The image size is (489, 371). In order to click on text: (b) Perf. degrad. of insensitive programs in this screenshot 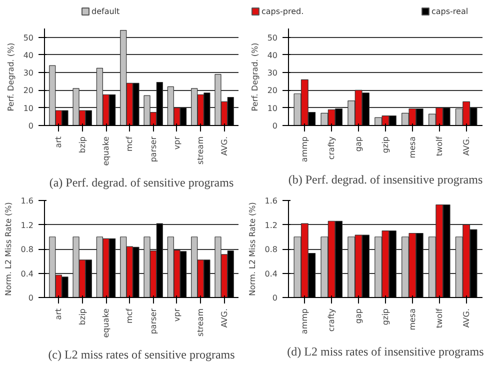, I will do `click(385, 179)`.